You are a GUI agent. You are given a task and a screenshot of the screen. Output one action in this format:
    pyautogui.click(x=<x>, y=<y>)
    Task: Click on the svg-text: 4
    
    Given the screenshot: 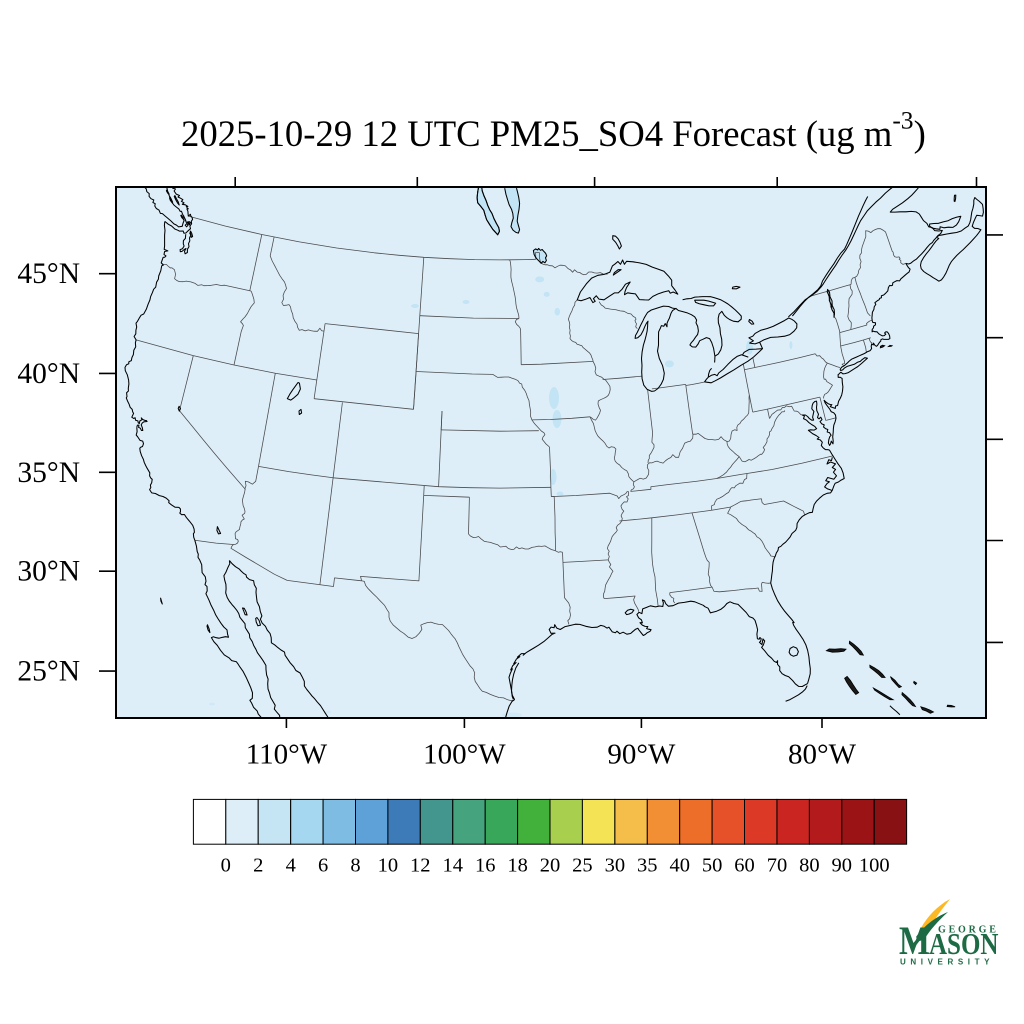 What is the action you would take?
    pyautogui.click(x=291, y=866)
    